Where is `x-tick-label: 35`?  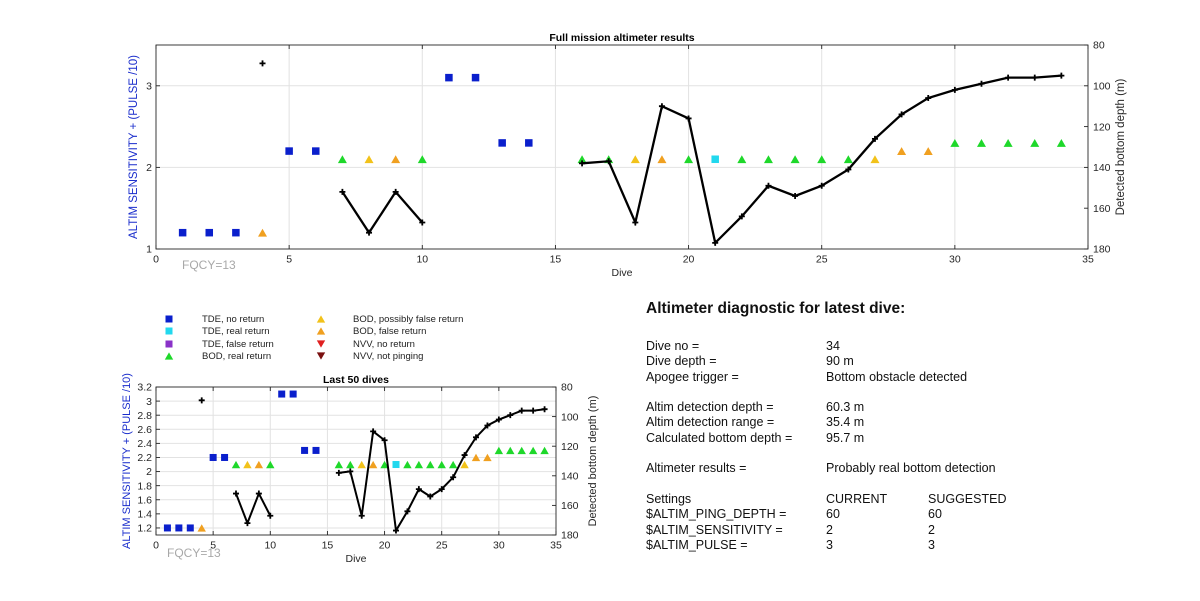
x-tick-label: 35 is located at coordinates (1088, 260).